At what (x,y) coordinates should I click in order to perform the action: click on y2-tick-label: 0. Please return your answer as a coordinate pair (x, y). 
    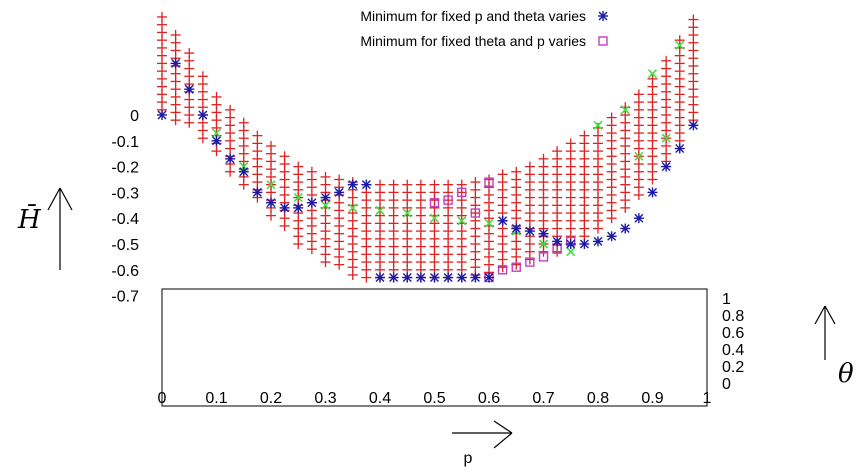
    Looking at the image, I should click on (726, 384).